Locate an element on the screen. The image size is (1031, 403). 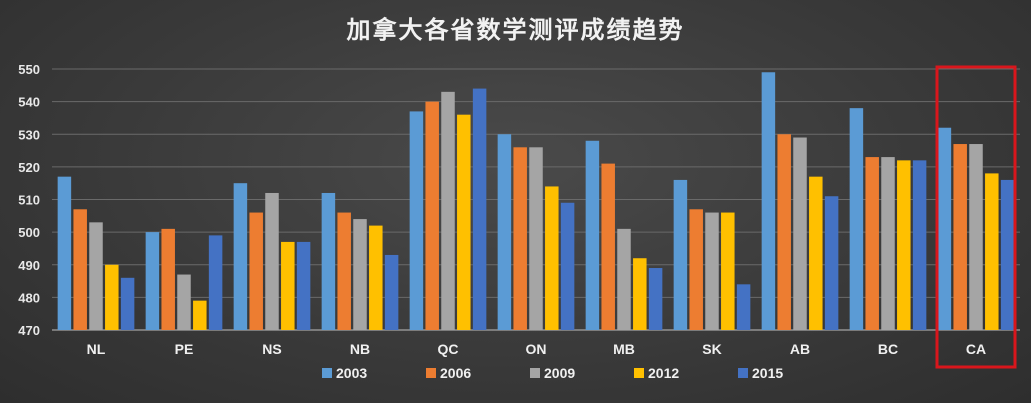
bar-bc-2009 is located at coordinates (888, 243).